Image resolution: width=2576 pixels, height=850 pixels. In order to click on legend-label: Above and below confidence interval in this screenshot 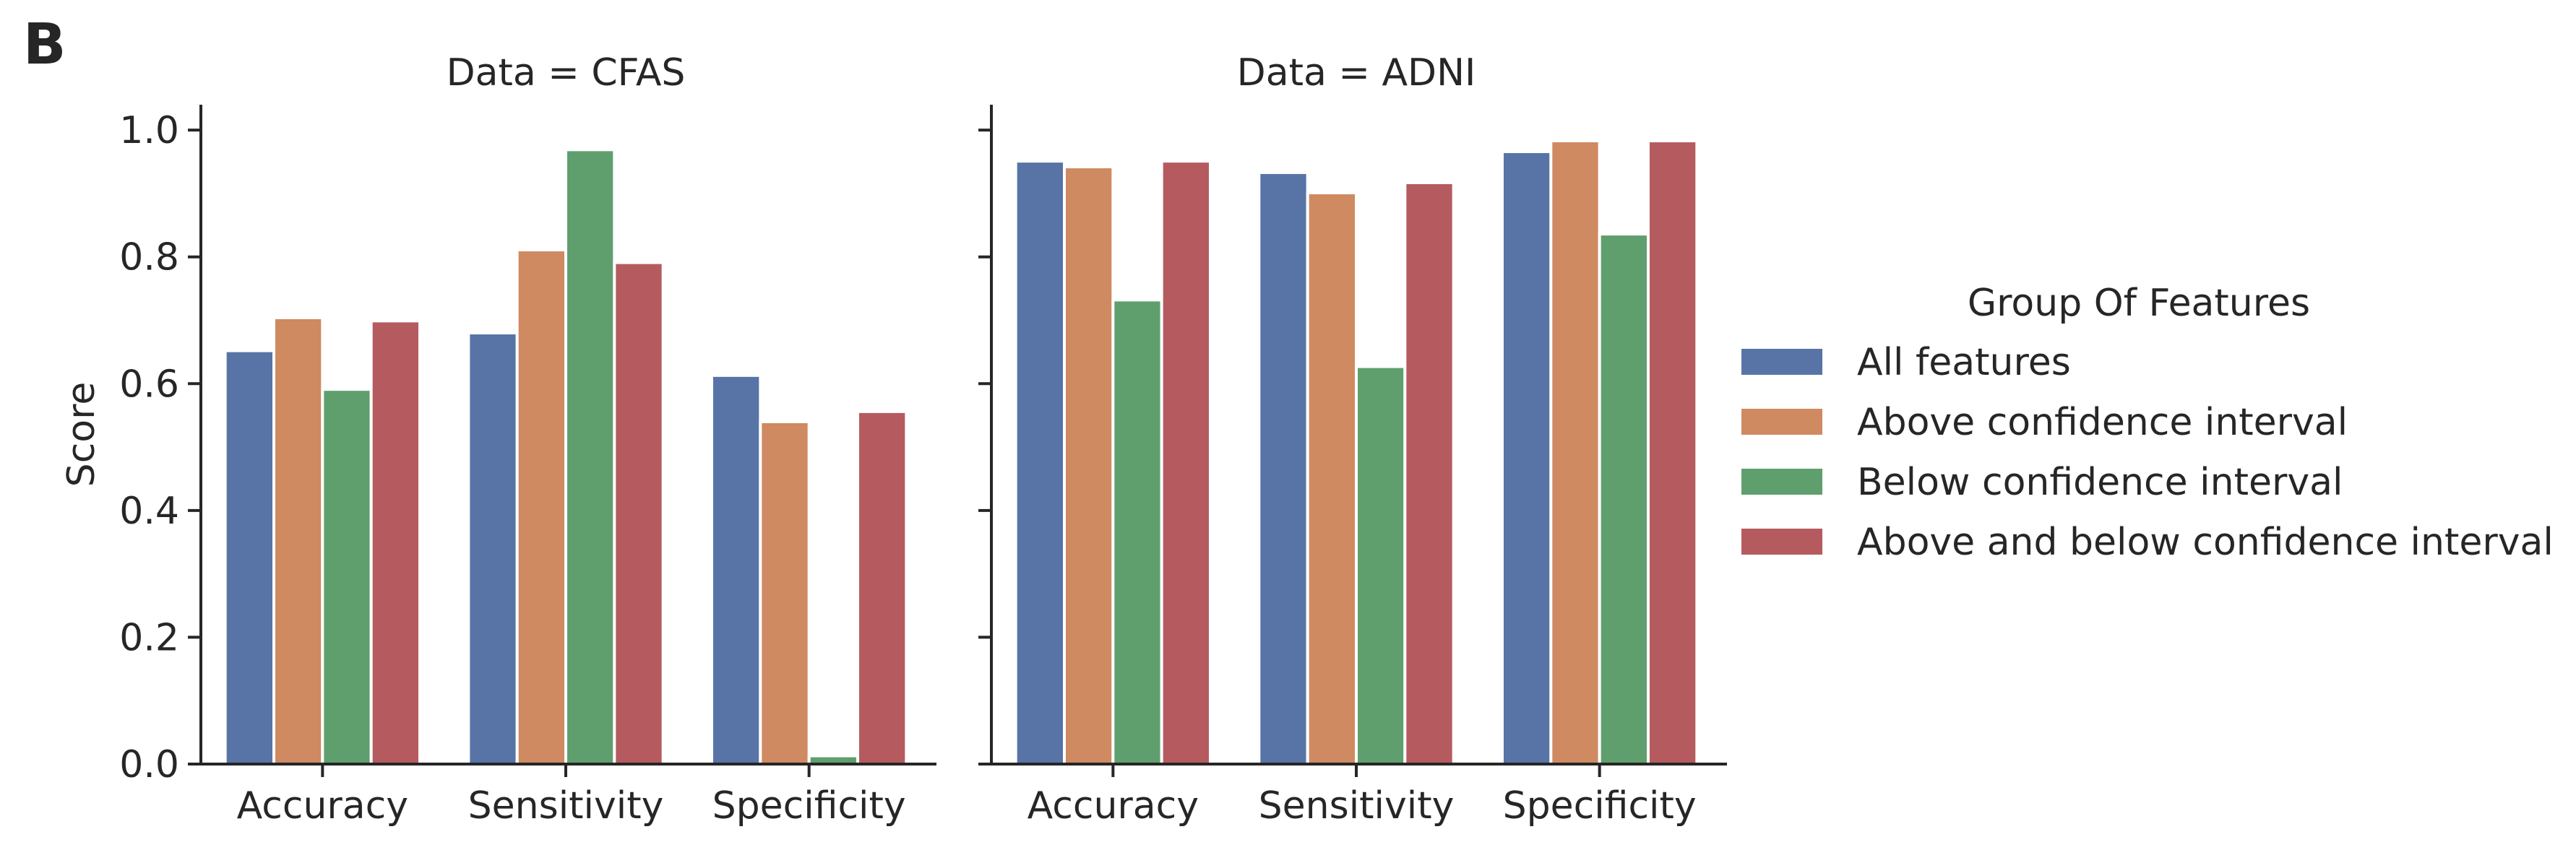, I will do `click(2205, 542)`.